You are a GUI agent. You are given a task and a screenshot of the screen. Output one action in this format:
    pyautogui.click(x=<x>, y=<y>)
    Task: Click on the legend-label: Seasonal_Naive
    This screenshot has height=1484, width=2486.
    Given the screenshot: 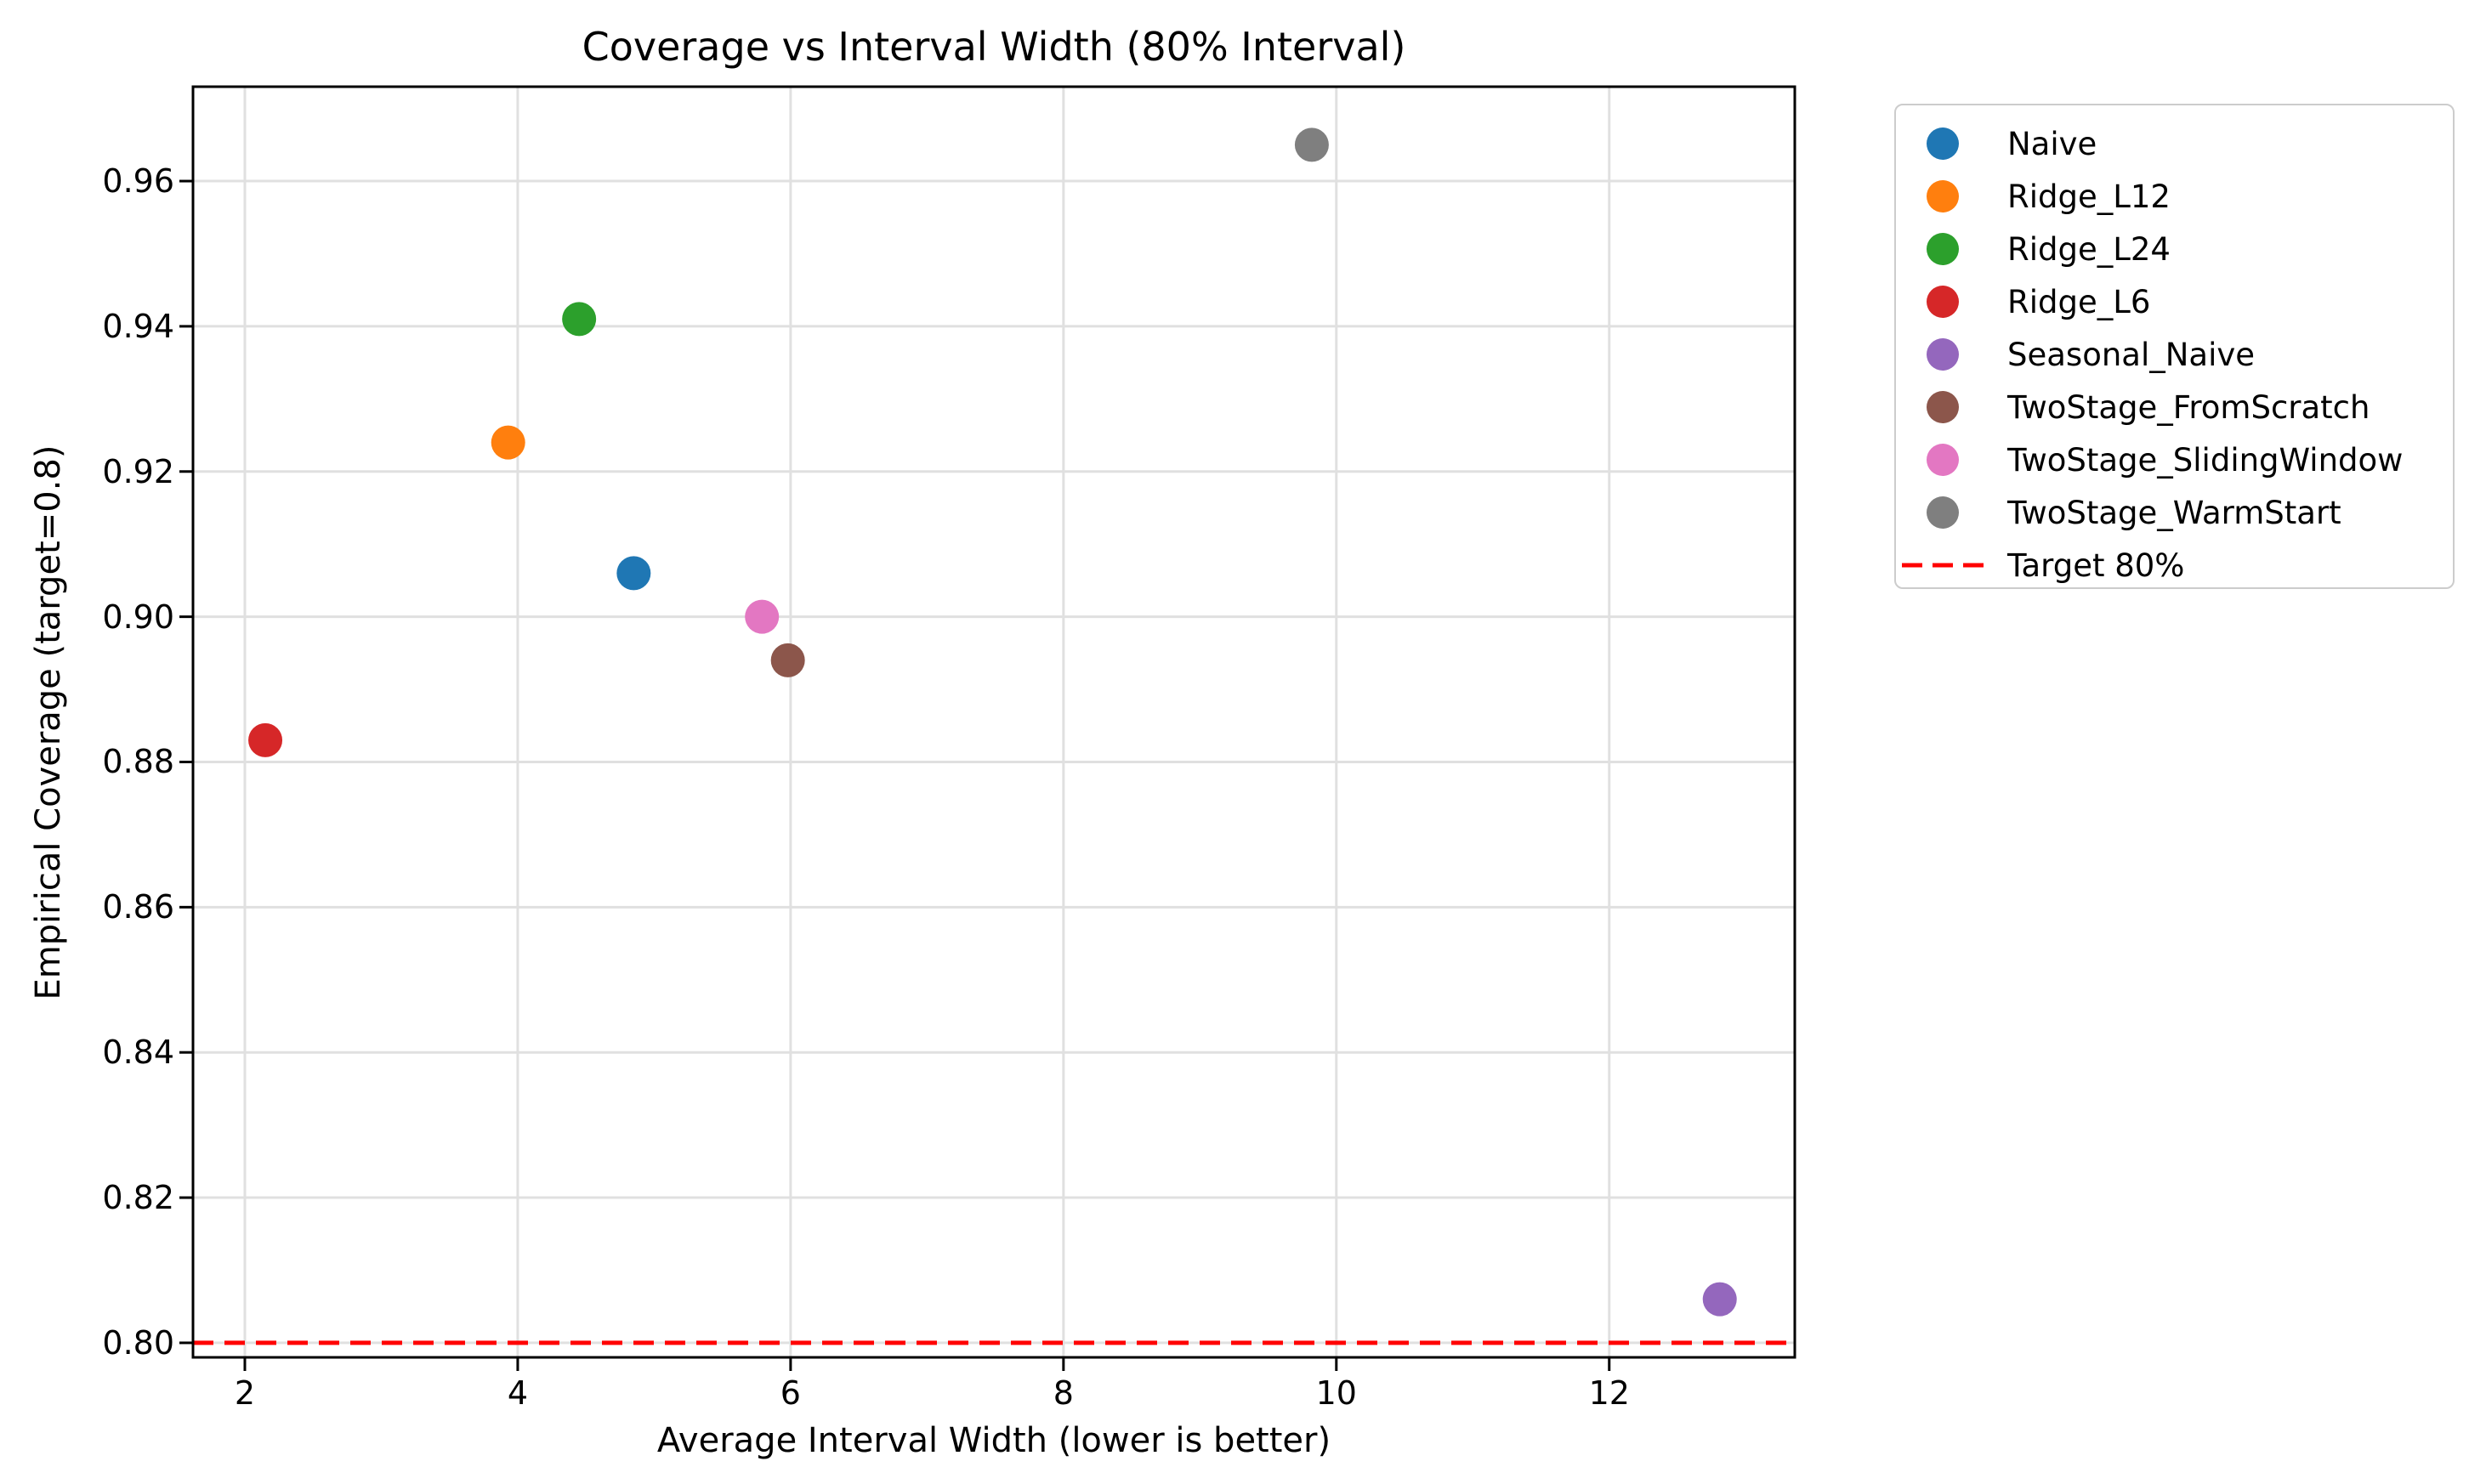 What is the action you would take?
    pyautogui.click(x=2131, y=354)
    